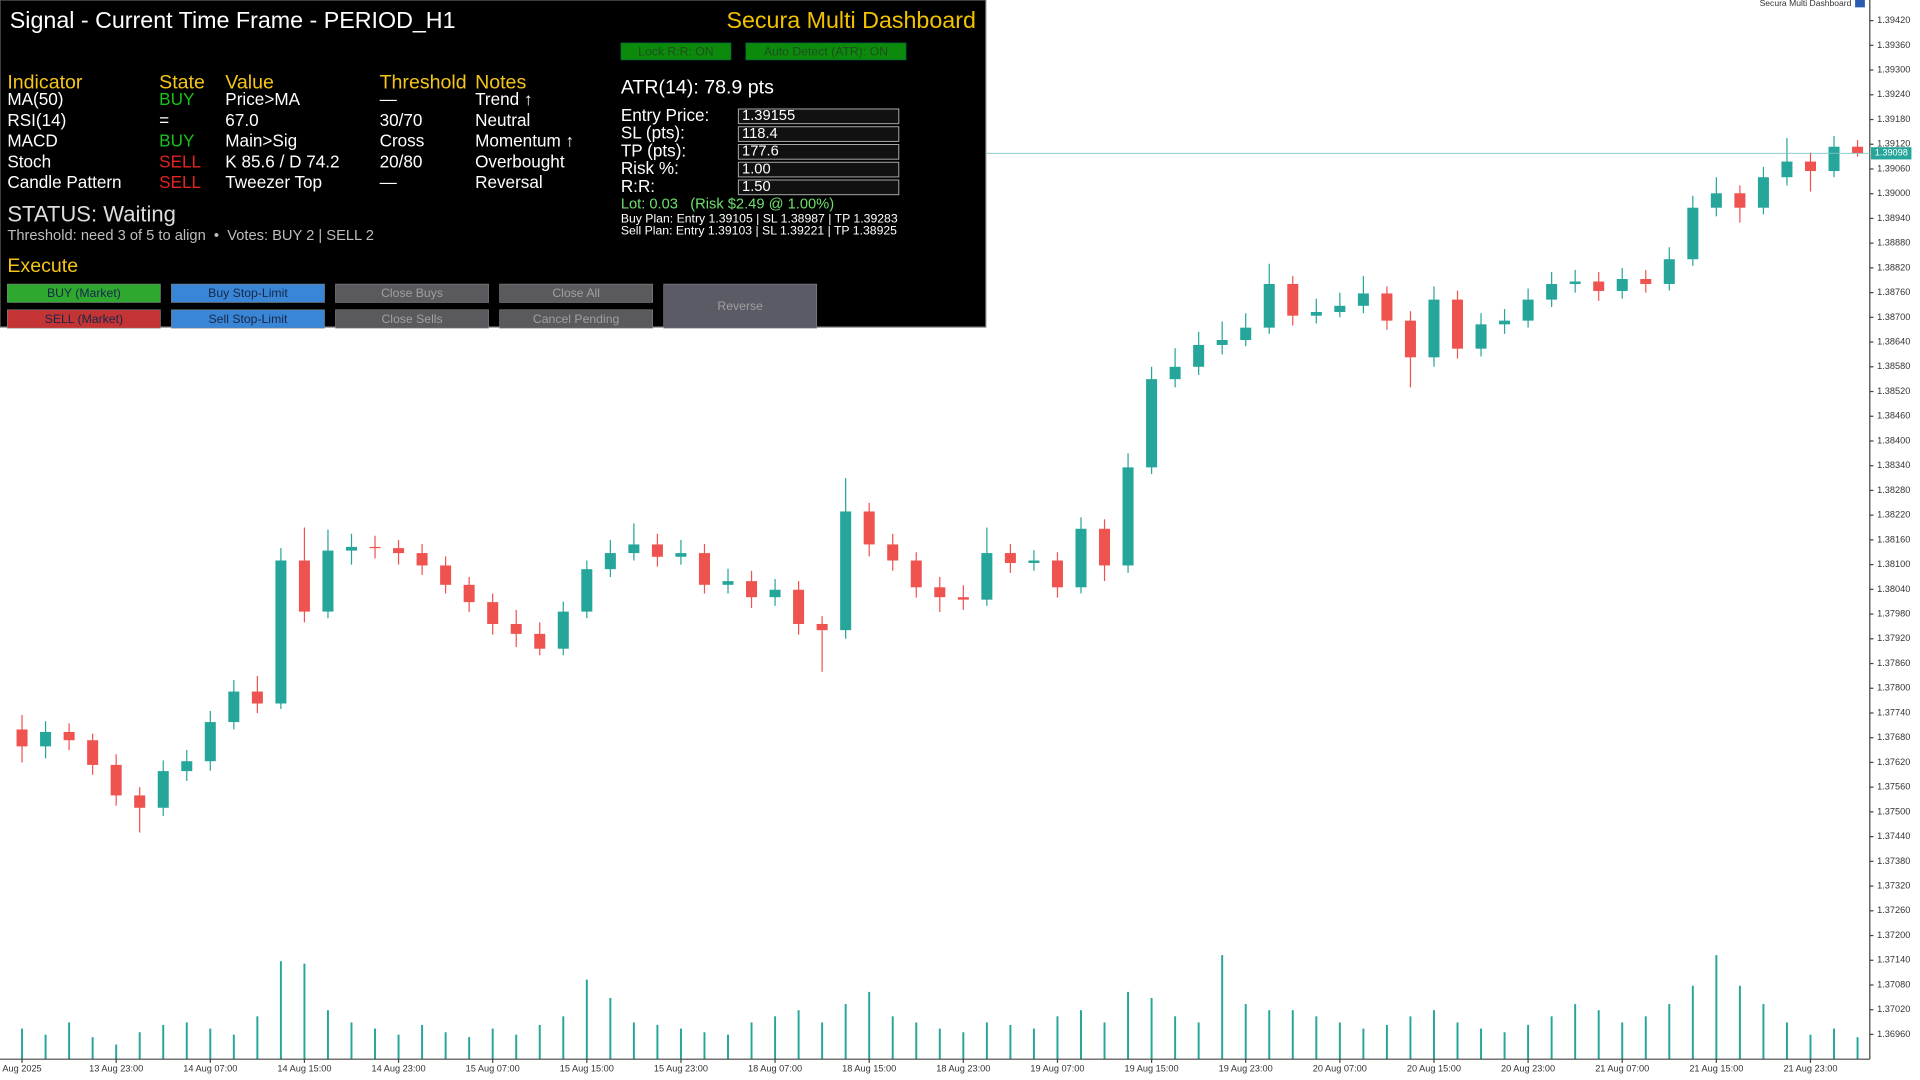 Image resolution: width=1920 pixels, height=1080 pixels. I want to click on y-tick-label: 1.37080, so click(1893, 984).